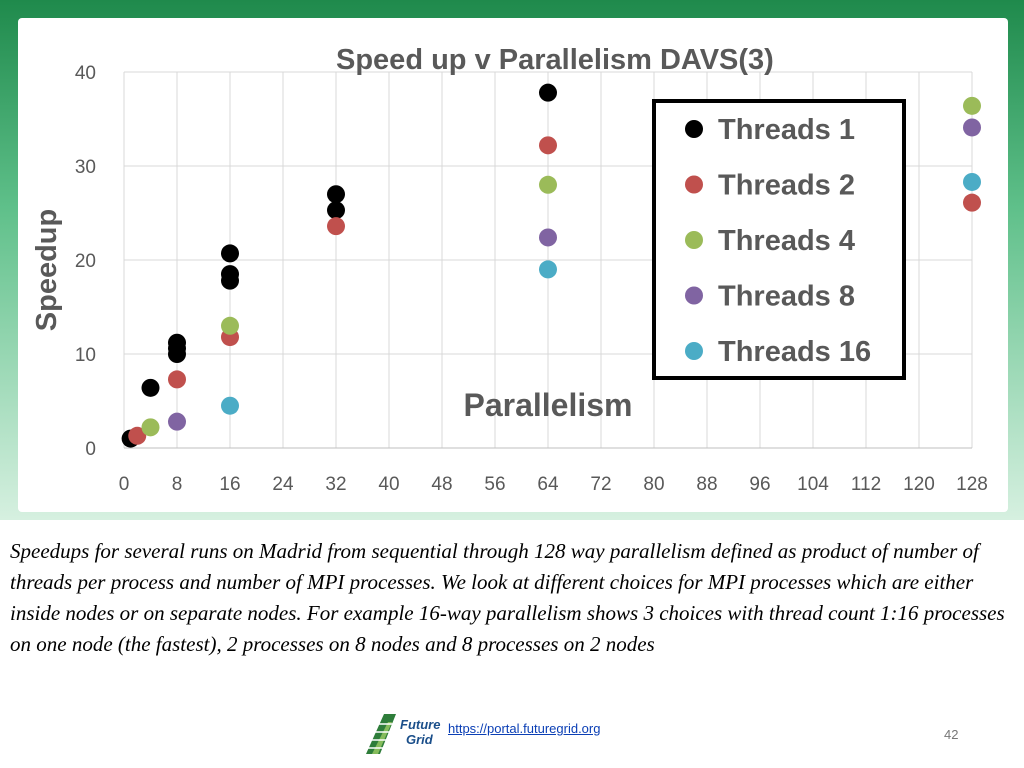 The image size is (1024, 768). I want to click on x-tick-label: 104, so click(813, 484).